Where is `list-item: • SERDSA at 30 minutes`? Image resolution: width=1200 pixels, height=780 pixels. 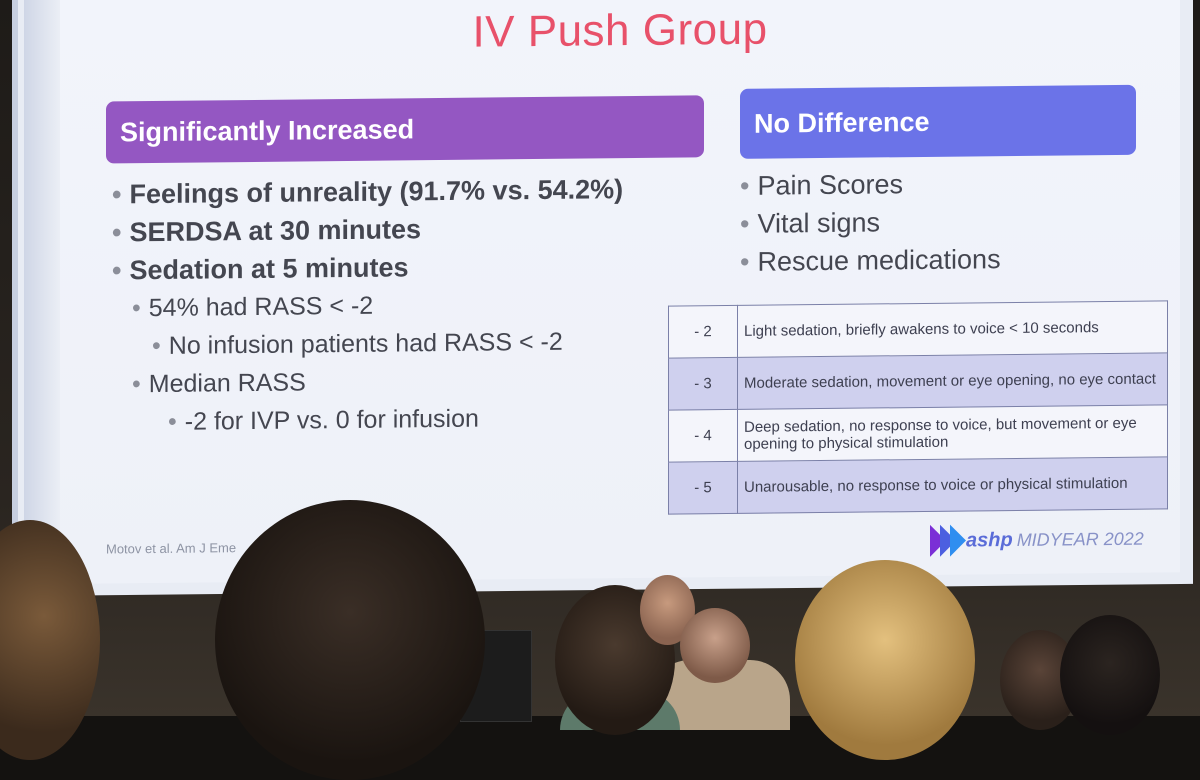 list-item: • SERDSA at 30 minutes is located at coordinates (412, 229).